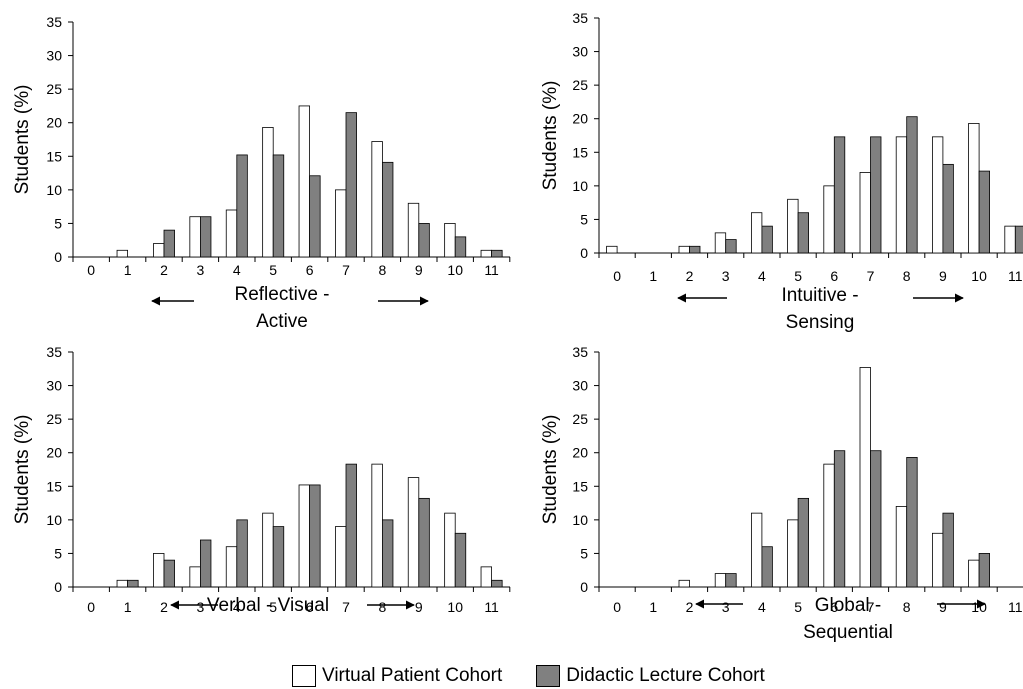 The height and width of the screenshot is (689, 1023). I want to click on legend-swatch-didactic, so click(548, 676).